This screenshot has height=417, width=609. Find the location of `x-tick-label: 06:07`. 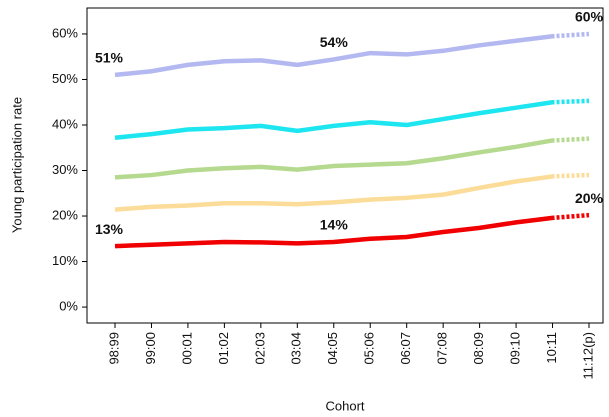

x-tick-label: 06:07 is located at coordinates (405, 348).